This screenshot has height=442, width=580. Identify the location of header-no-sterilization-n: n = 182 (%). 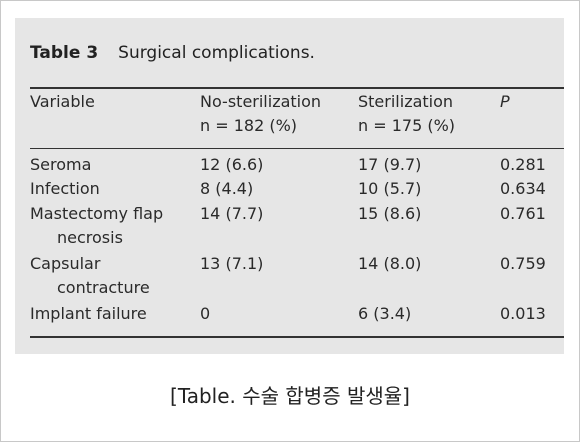
(249, 125).